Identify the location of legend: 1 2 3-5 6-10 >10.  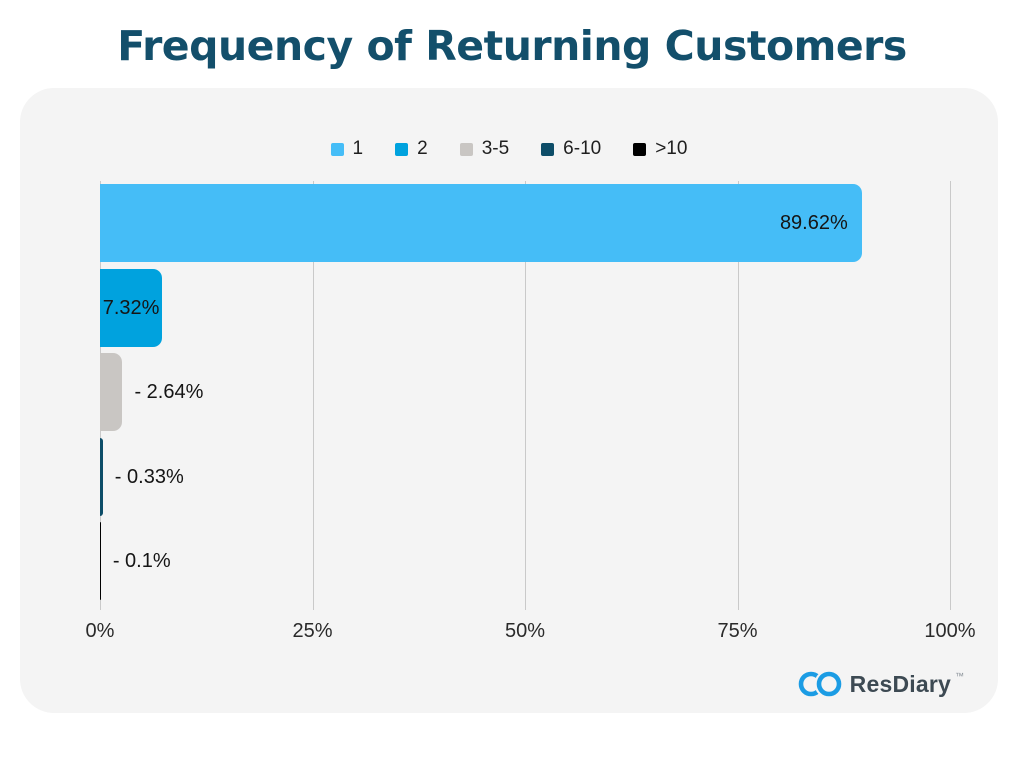
(509, 149).